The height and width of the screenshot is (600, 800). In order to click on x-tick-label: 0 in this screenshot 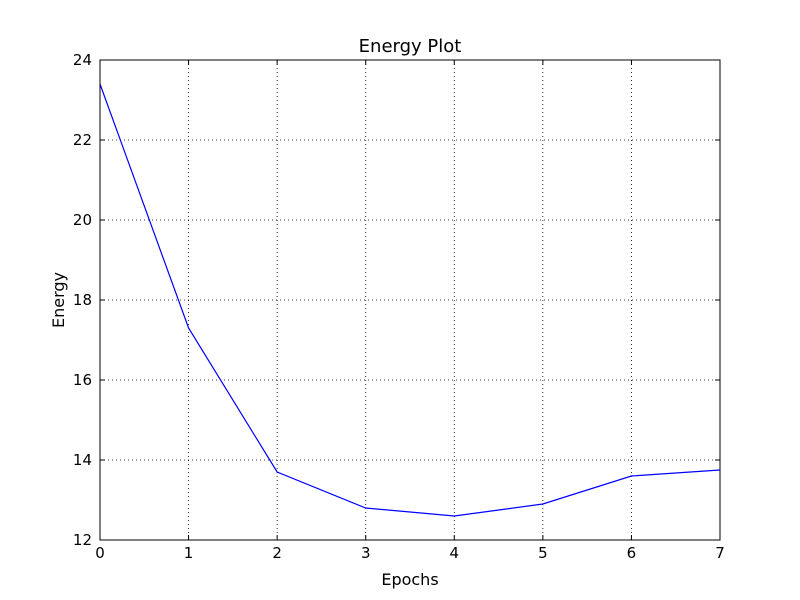, I will do `click(100, 553)`.